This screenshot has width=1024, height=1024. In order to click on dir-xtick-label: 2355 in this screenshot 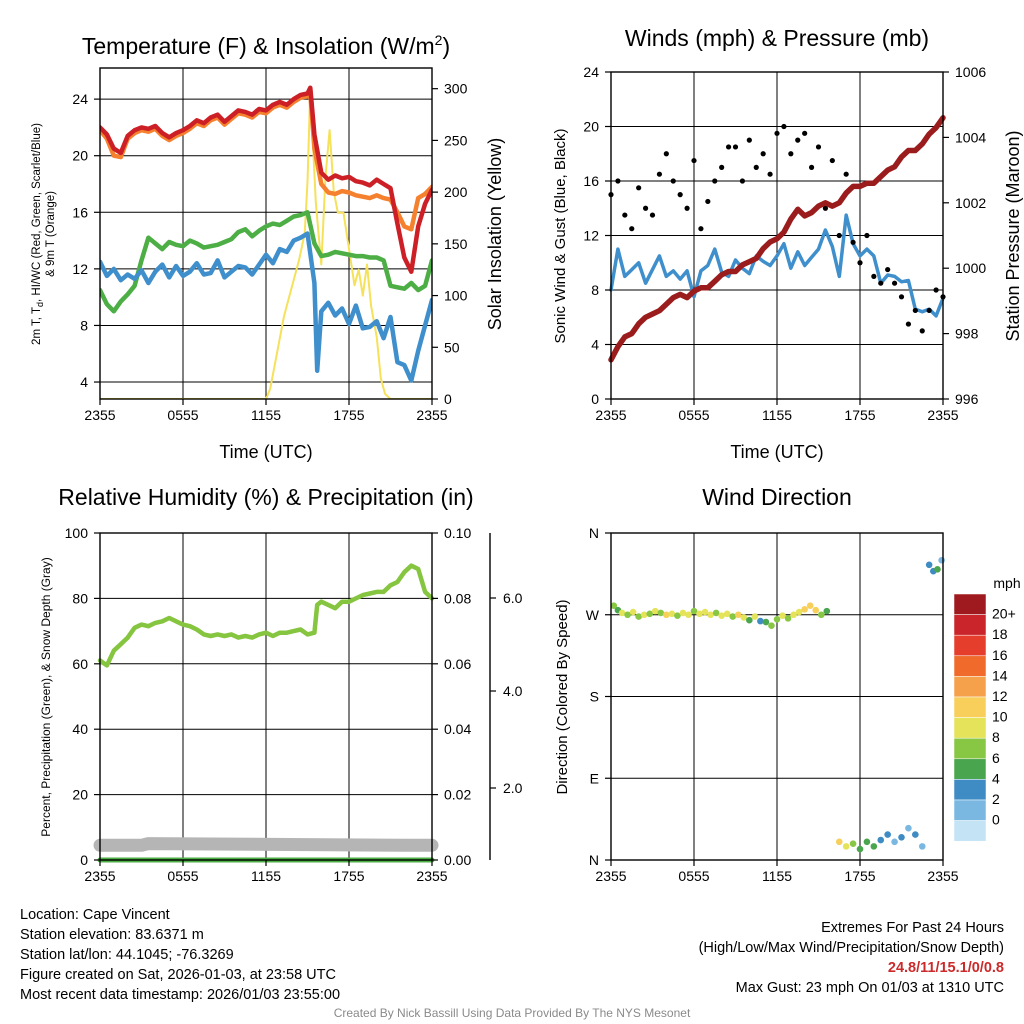, I will do `click(610, 876)`.